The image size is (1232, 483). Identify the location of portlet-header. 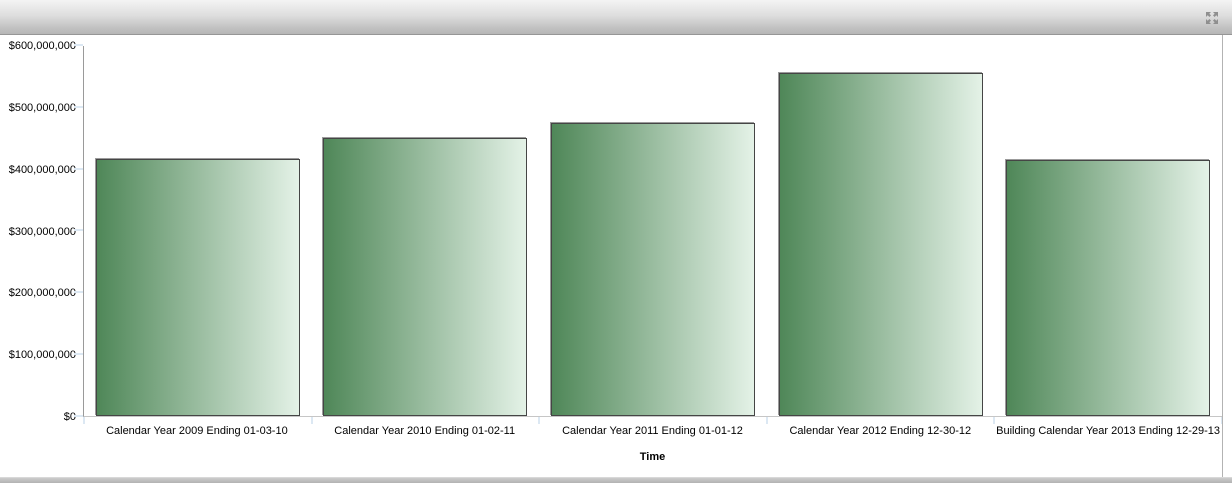
(616, 17).